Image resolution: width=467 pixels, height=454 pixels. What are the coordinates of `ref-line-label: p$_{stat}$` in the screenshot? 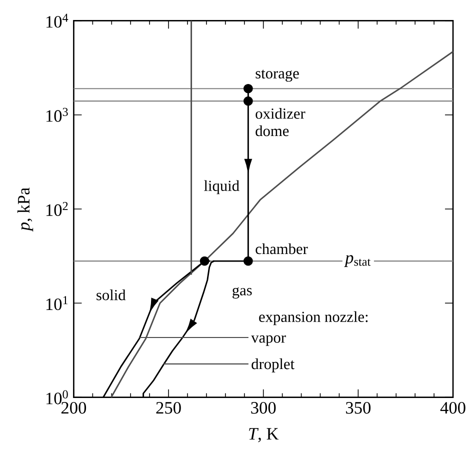 It's located at (357, 261).